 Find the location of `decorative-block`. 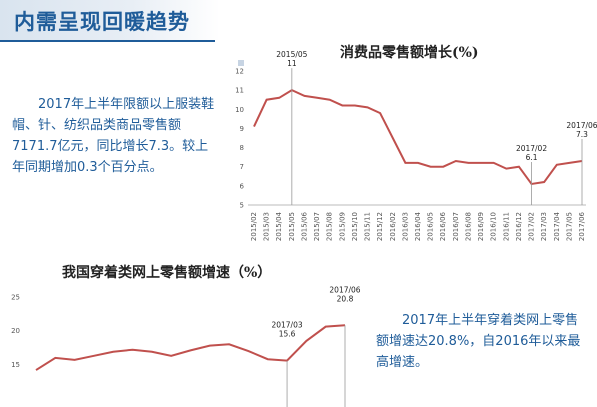

decorative-block is located at coordinates (241, 63).